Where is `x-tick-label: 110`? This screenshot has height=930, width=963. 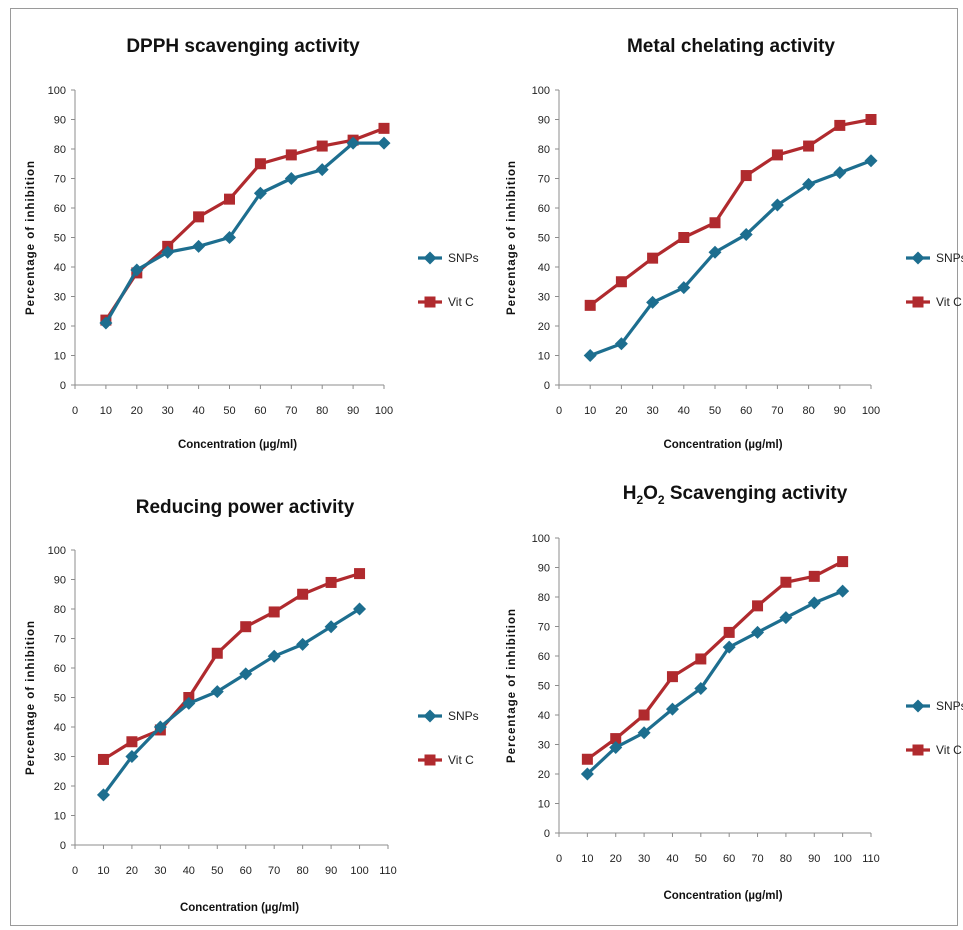 x-tick-label: 110 is located at coordinates (388, 871).